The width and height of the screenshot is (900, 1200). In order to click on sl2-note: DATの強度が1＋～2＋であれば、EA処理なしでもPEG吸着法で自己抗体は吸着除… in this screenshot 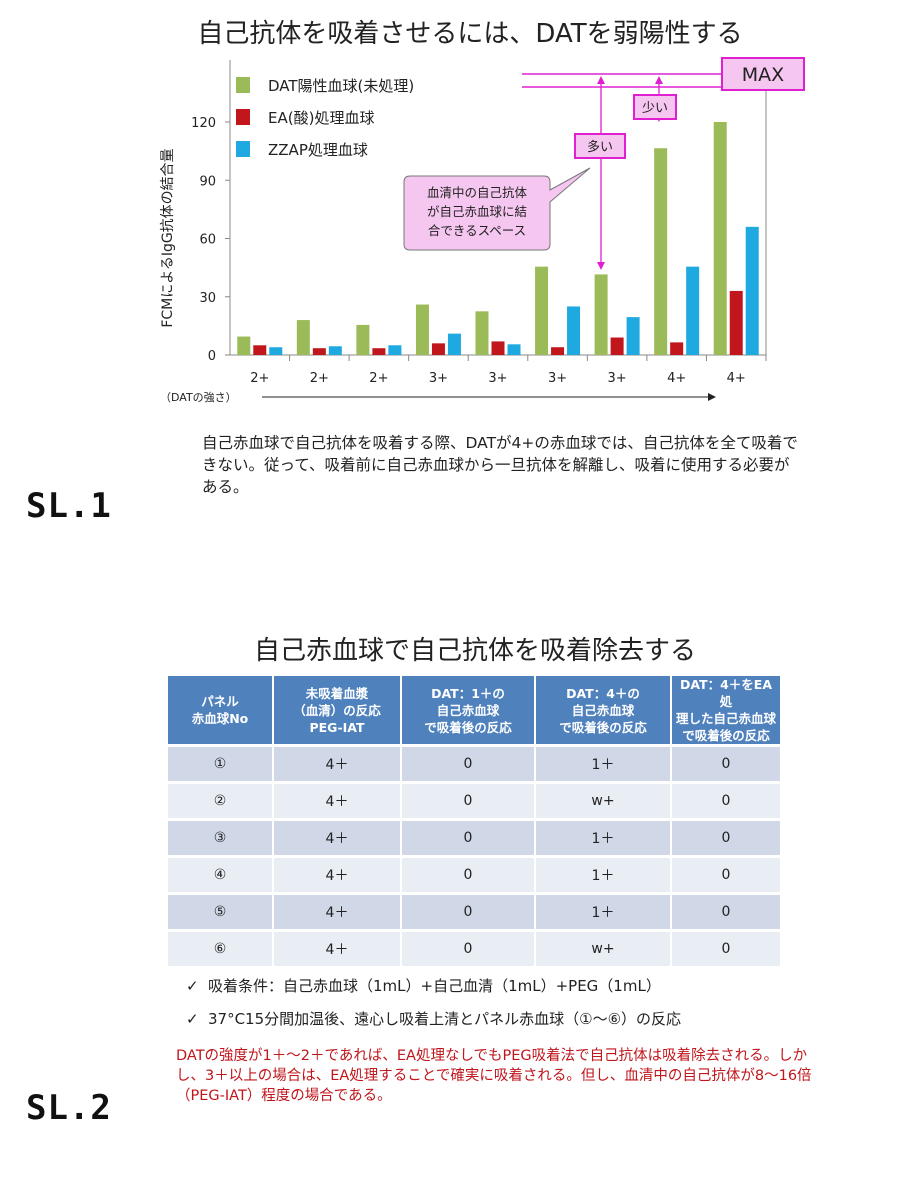, I will do `click(494, 1076)`.